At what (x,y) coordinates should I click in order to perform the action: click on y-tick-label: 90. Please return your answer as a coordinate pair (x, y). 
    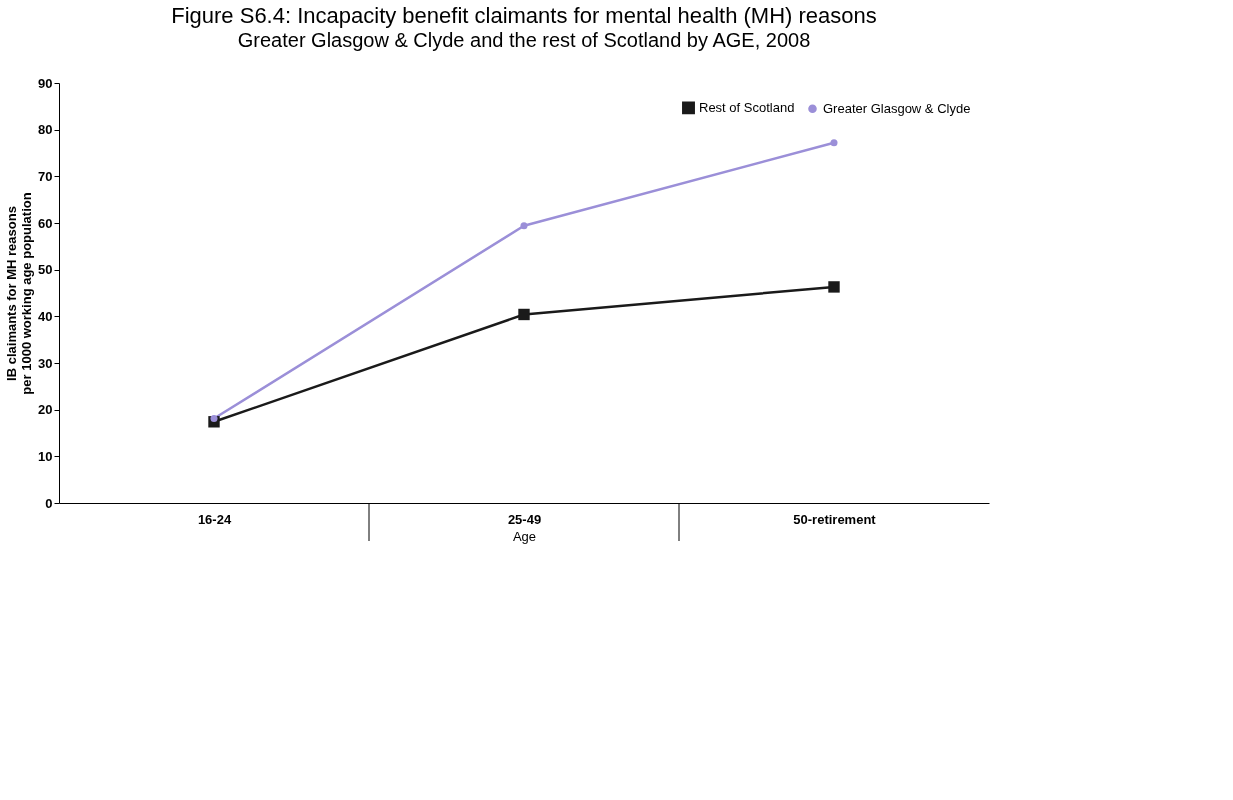
    Looking at the image, I should click on (45, 83).